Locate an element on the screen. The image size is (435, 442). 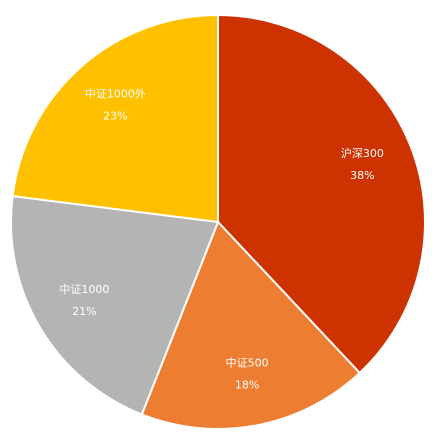
slice-label: 中证1000外 is located at coordinates (115, 94).